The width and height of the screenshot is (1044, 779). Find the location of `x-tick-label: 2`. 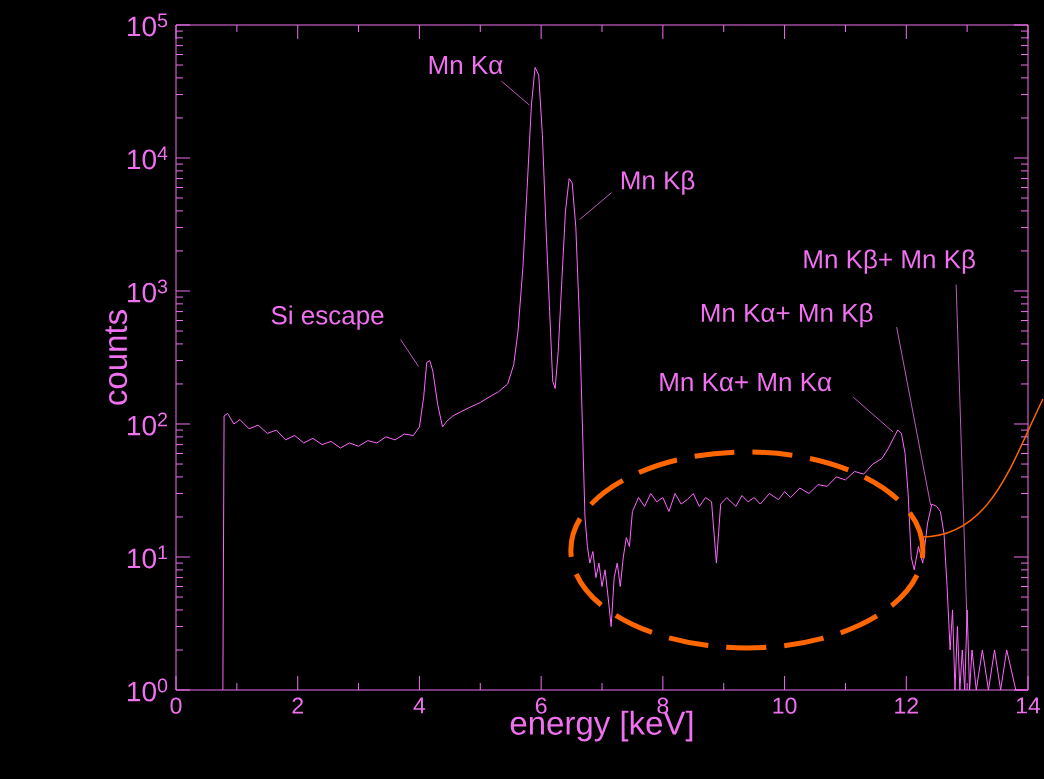

x-tick-label: 2 is located at coordinates (297, 705).